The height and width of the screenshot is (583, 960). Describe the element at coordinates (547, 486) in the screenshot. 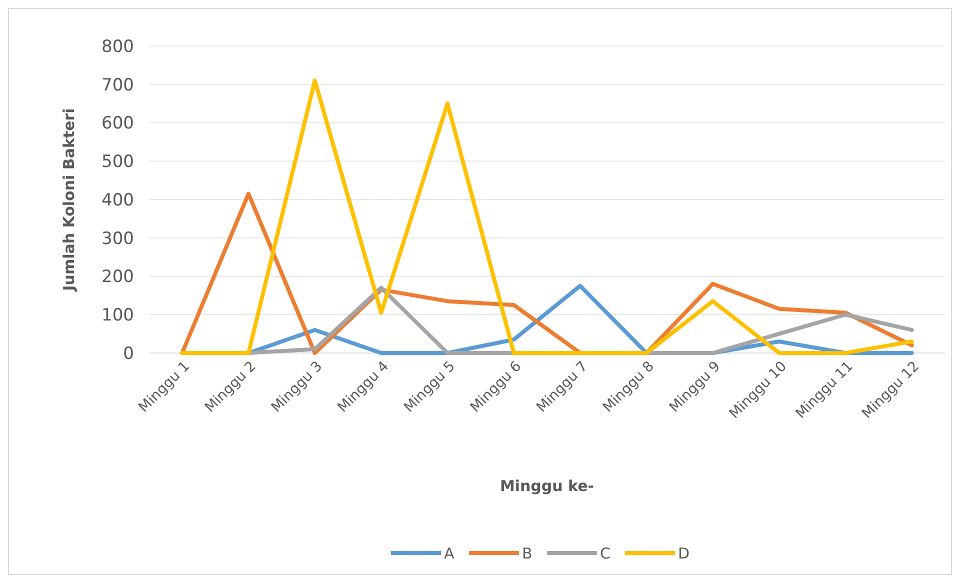

I see `x-axis-title: Minggu ke-` at that location.